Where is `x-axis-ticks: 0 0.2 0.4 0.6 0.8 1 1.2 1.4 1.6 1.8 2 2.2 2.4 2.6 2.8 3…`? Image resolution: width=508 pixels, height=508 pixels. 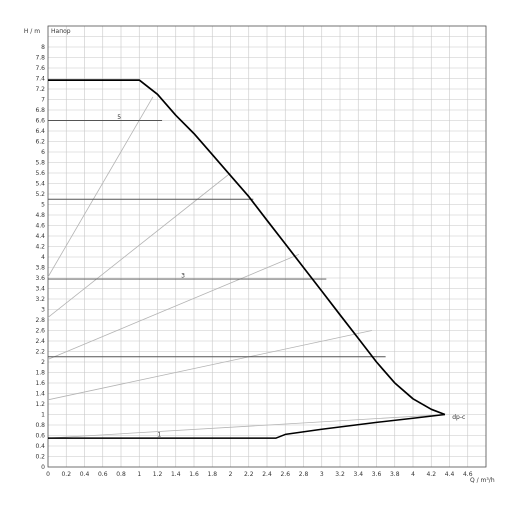 x-axis-ticks: 0 0.2 0.4 0.6 0.8 1 1.2 1.4 1.6 1.8 2 2.2 2.4 2.6 2.8 3… is located at coordinates (259, 474).